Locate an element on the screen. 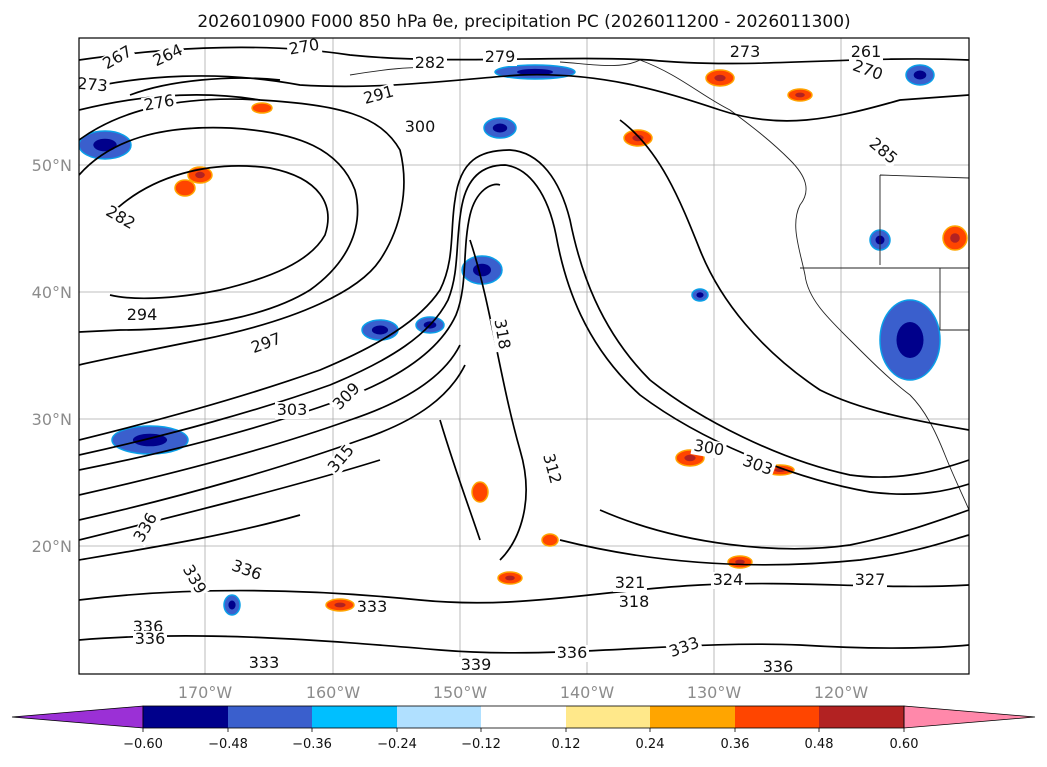 The height and width of the screenshot is (767, 1047). lat-label: 40°N is located at coordinates (52, 292).